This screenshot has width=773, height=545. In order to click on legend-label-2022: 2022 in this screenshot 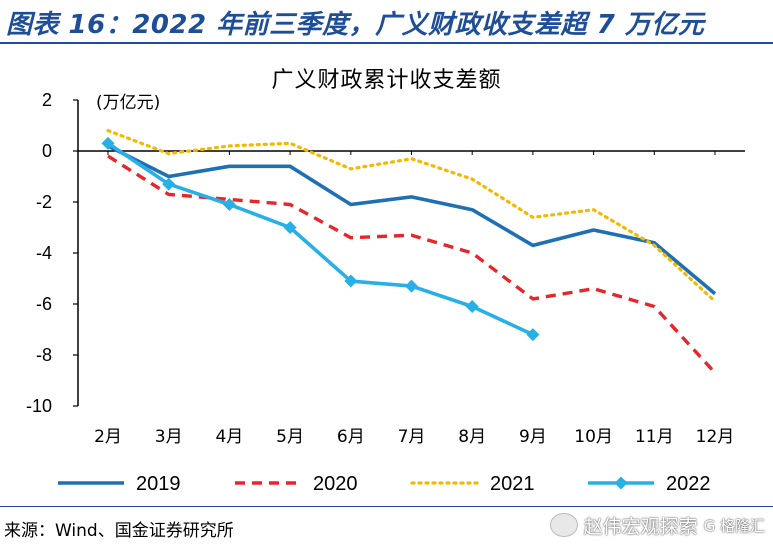, I will do `click(688, 484)`.